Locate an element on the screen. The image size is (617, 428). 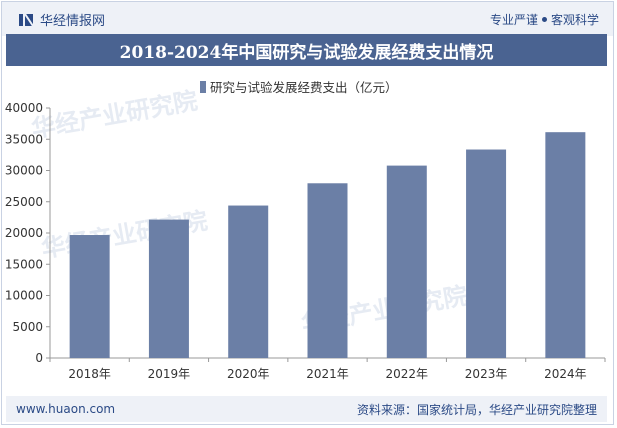
brand: 华经情报网 is located at coordinates (61, 19).